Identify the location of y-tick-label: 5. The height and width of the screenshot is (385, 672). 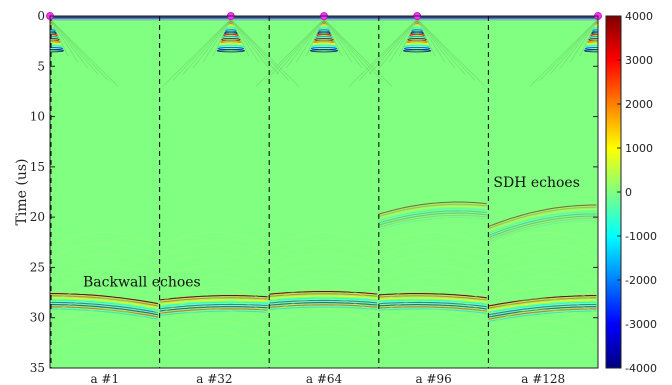
(41, 66).